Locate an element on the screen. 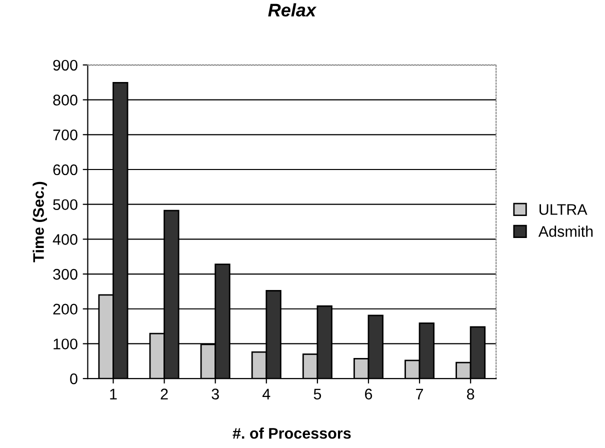  y-axis-title: Time (Sec.) is located at coordinates (39, 222).